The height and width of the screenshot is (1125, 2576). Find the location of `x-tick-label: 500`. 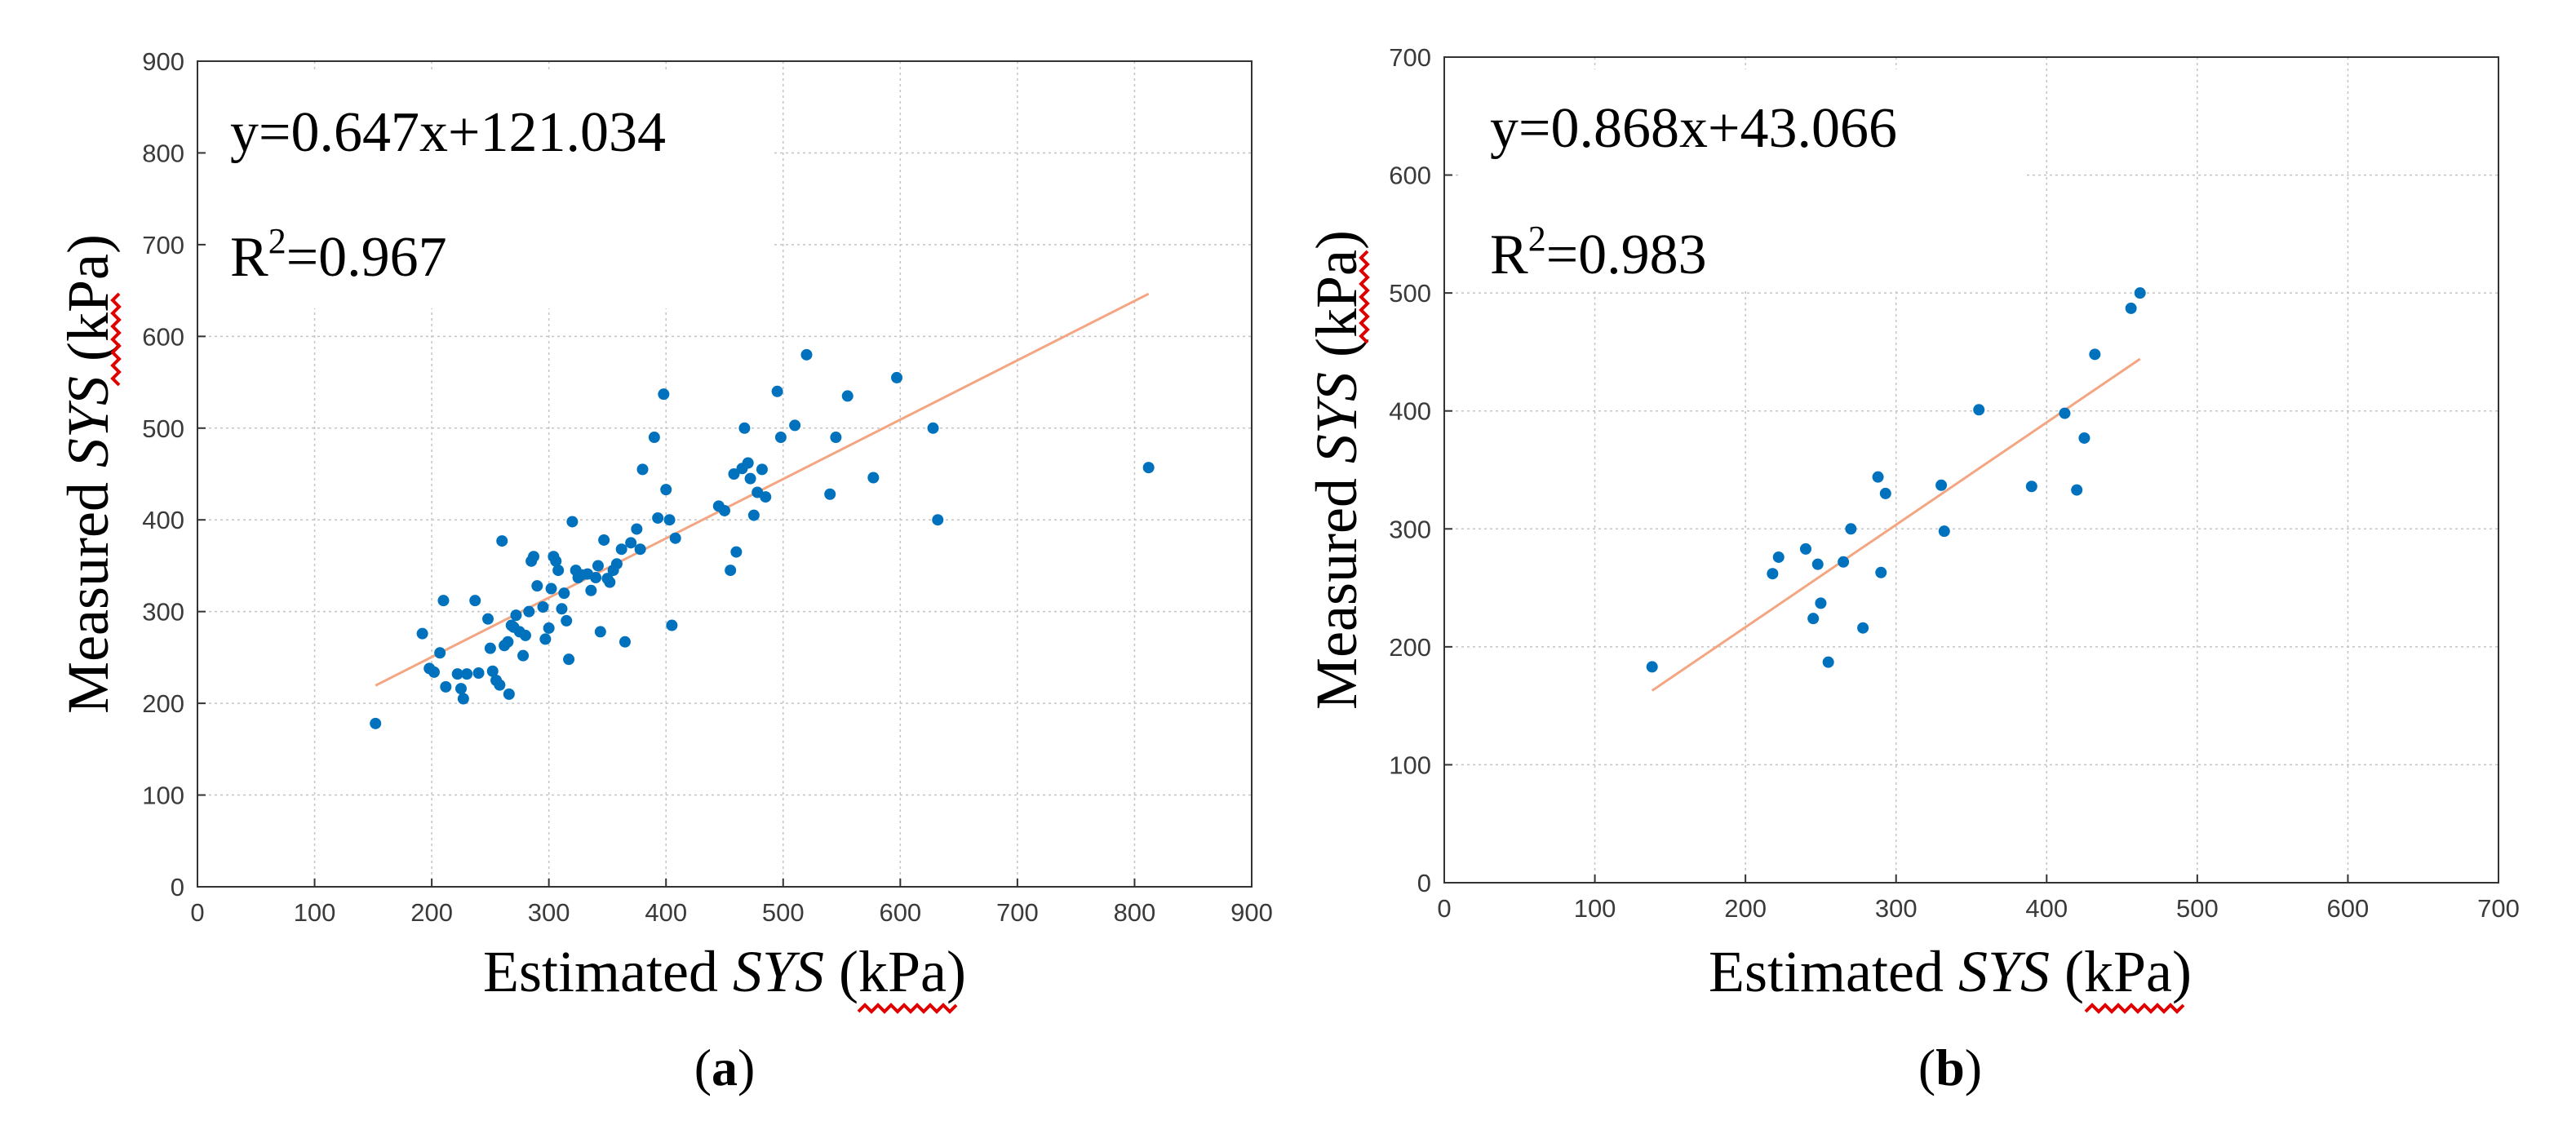

x-tick-label: 500 is located at coordinates (783, 913).